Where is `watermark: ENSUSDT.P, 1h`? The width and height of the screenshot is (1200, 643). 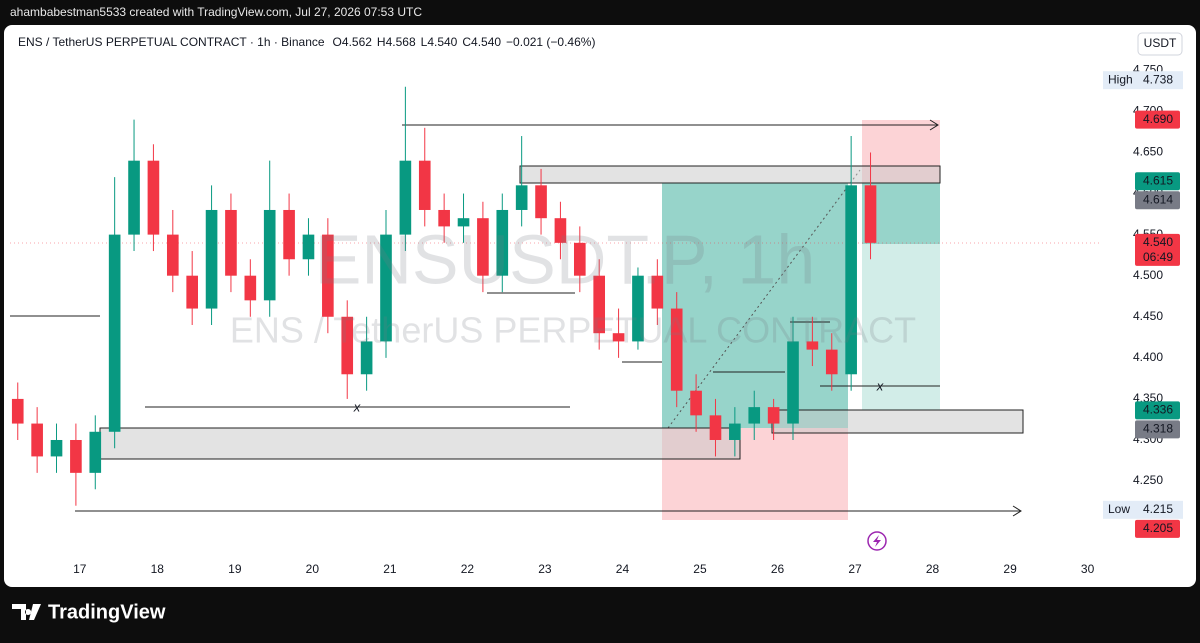
watermark: ENSUSDT.P, 1h is located at coordinates (565, 259).